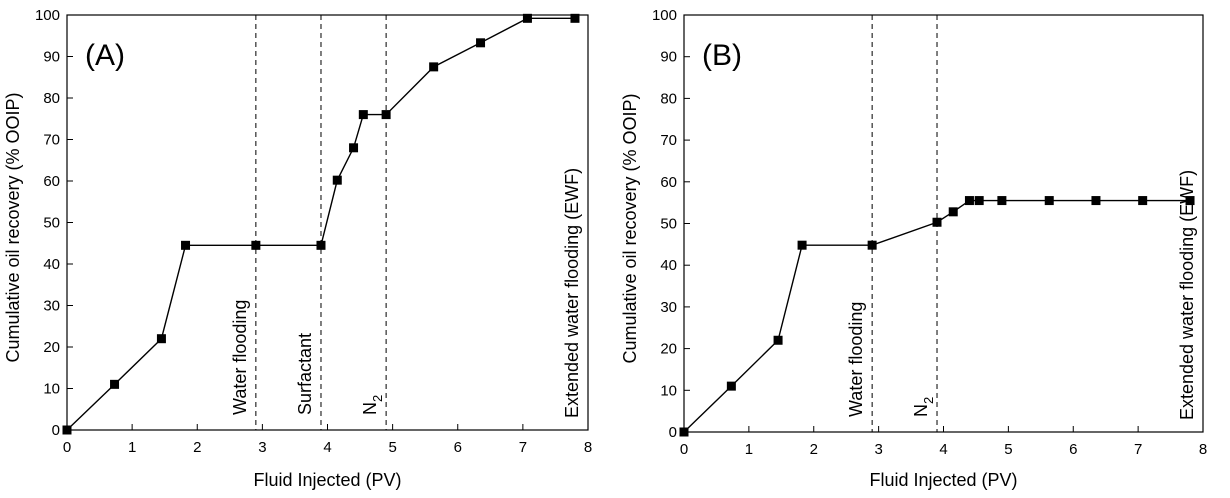  What do you see at coordinates (105, 55) in the screenshot?
I see `panel-label: (A)` at bounding box center [105, 55].